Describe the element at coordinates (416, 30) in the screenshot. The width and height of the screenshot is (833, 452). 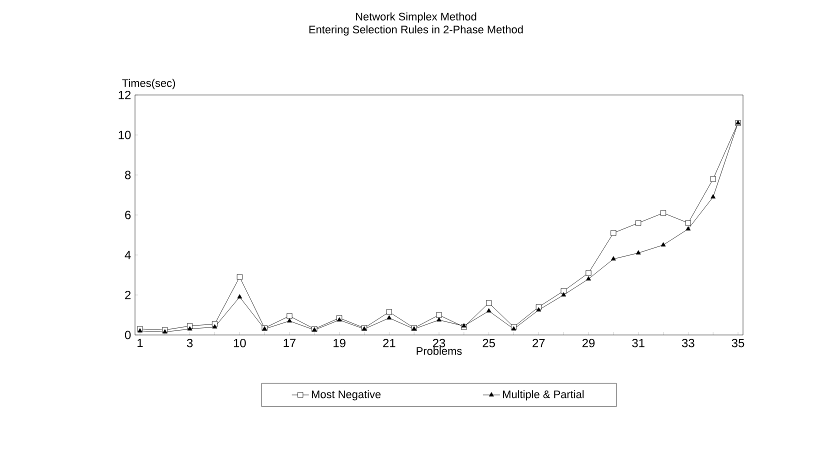
I see `chart-subtitle: Entering Selection Rules in 2-Phase Method` at that location.